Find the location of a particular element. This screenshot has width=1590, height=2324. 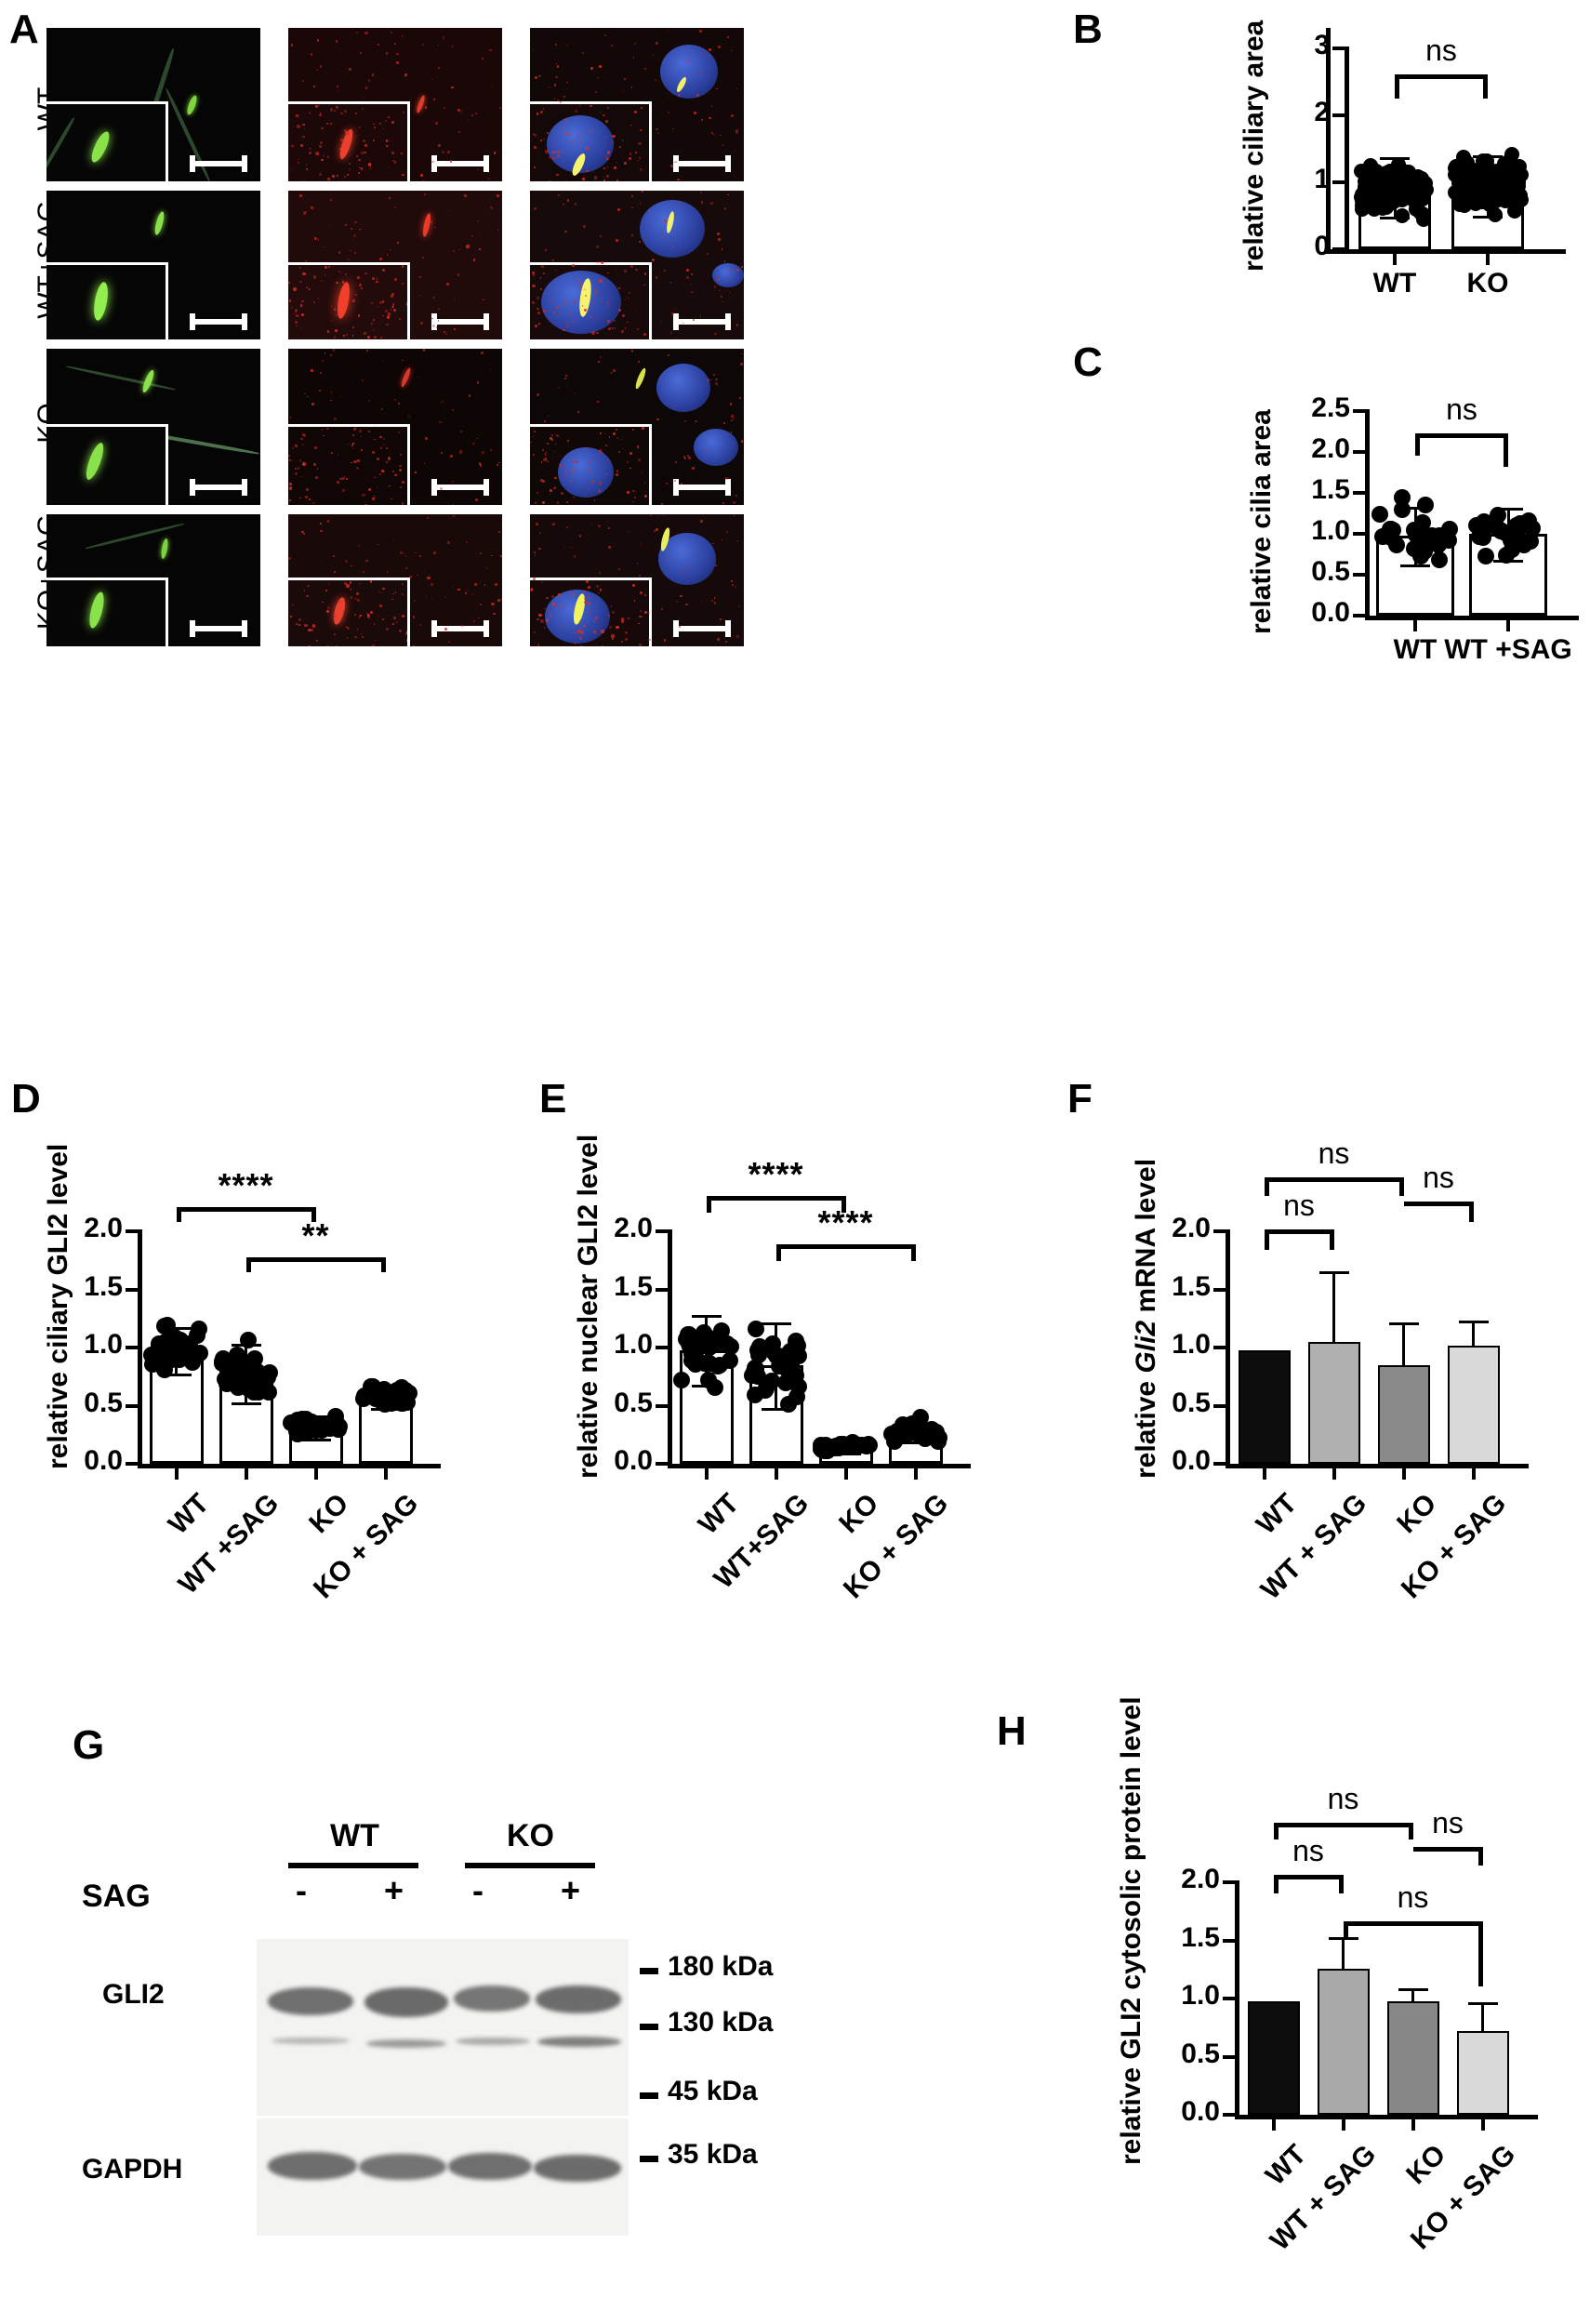

sag-value-lane3: - is located at coordinates (478, 1890).